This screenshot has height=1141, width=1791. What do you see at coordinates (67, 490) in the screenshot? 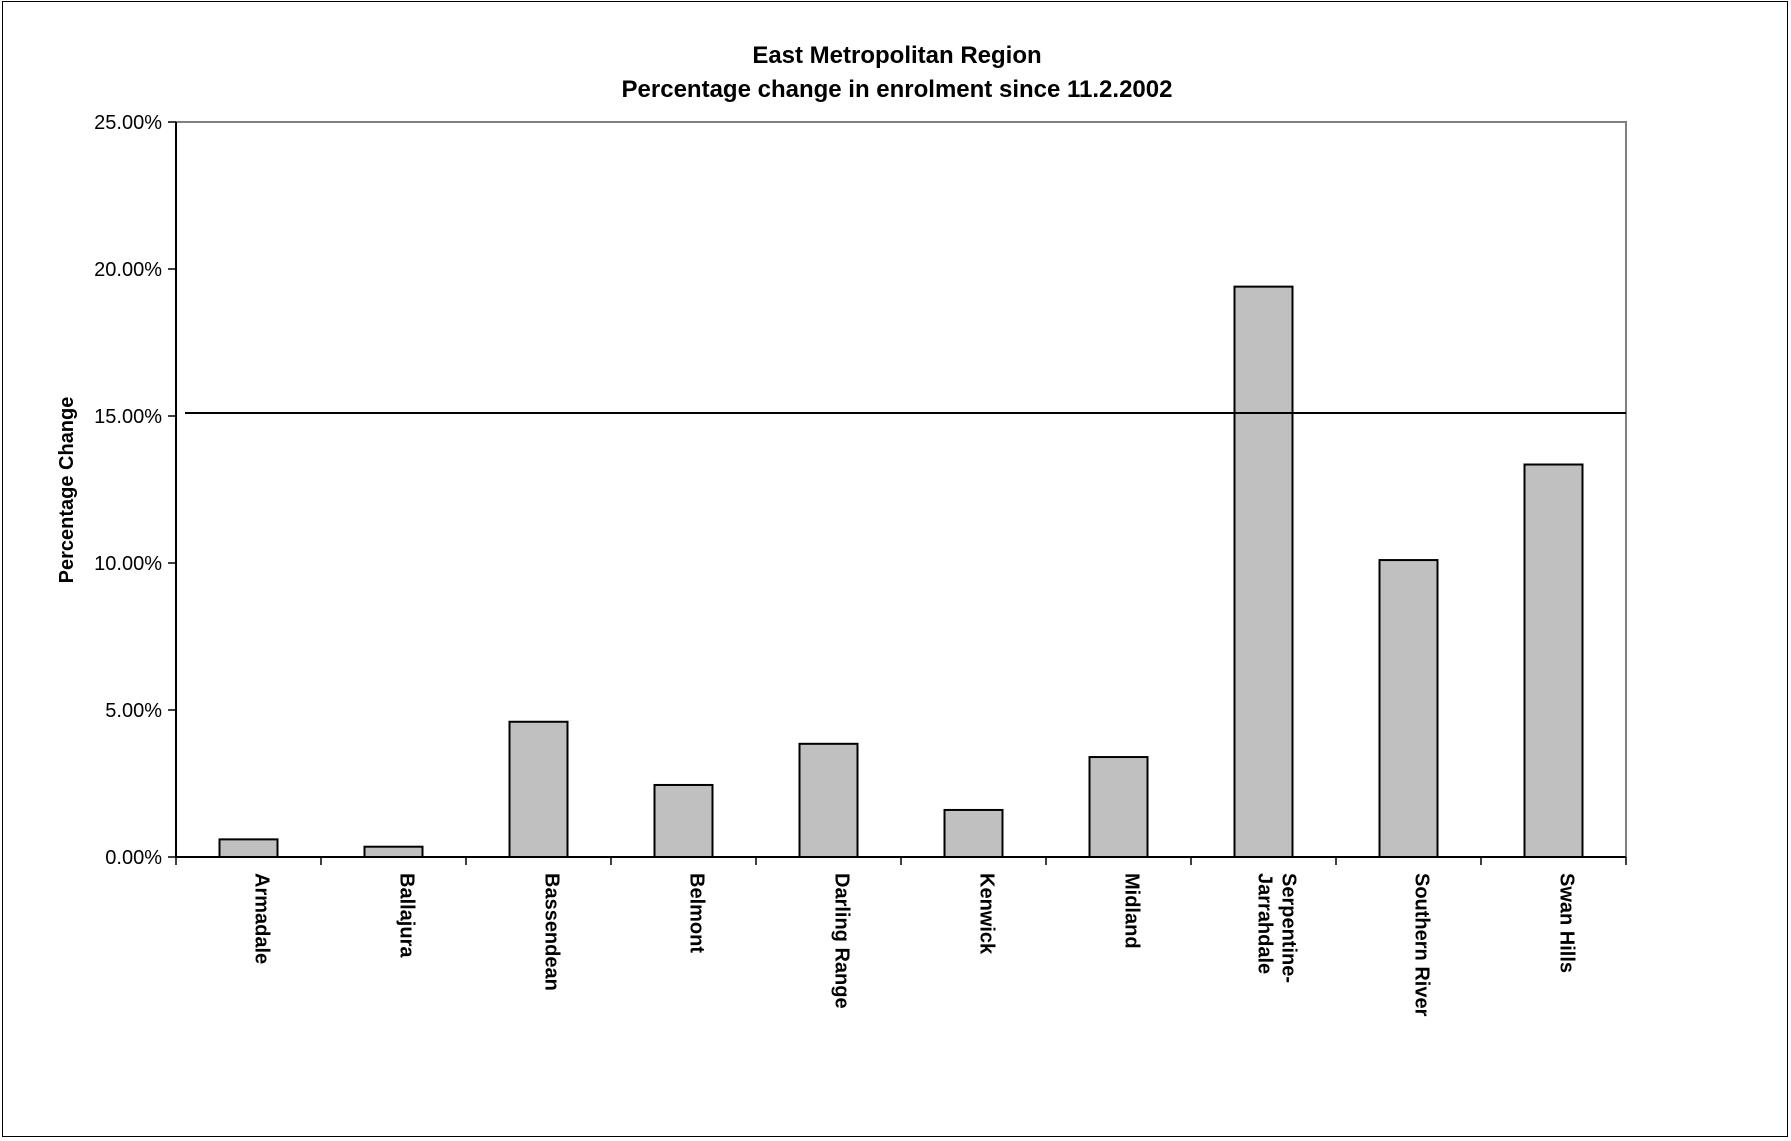
I see `y-axis-label: Percentage Change` at bounding box center [67, 490].